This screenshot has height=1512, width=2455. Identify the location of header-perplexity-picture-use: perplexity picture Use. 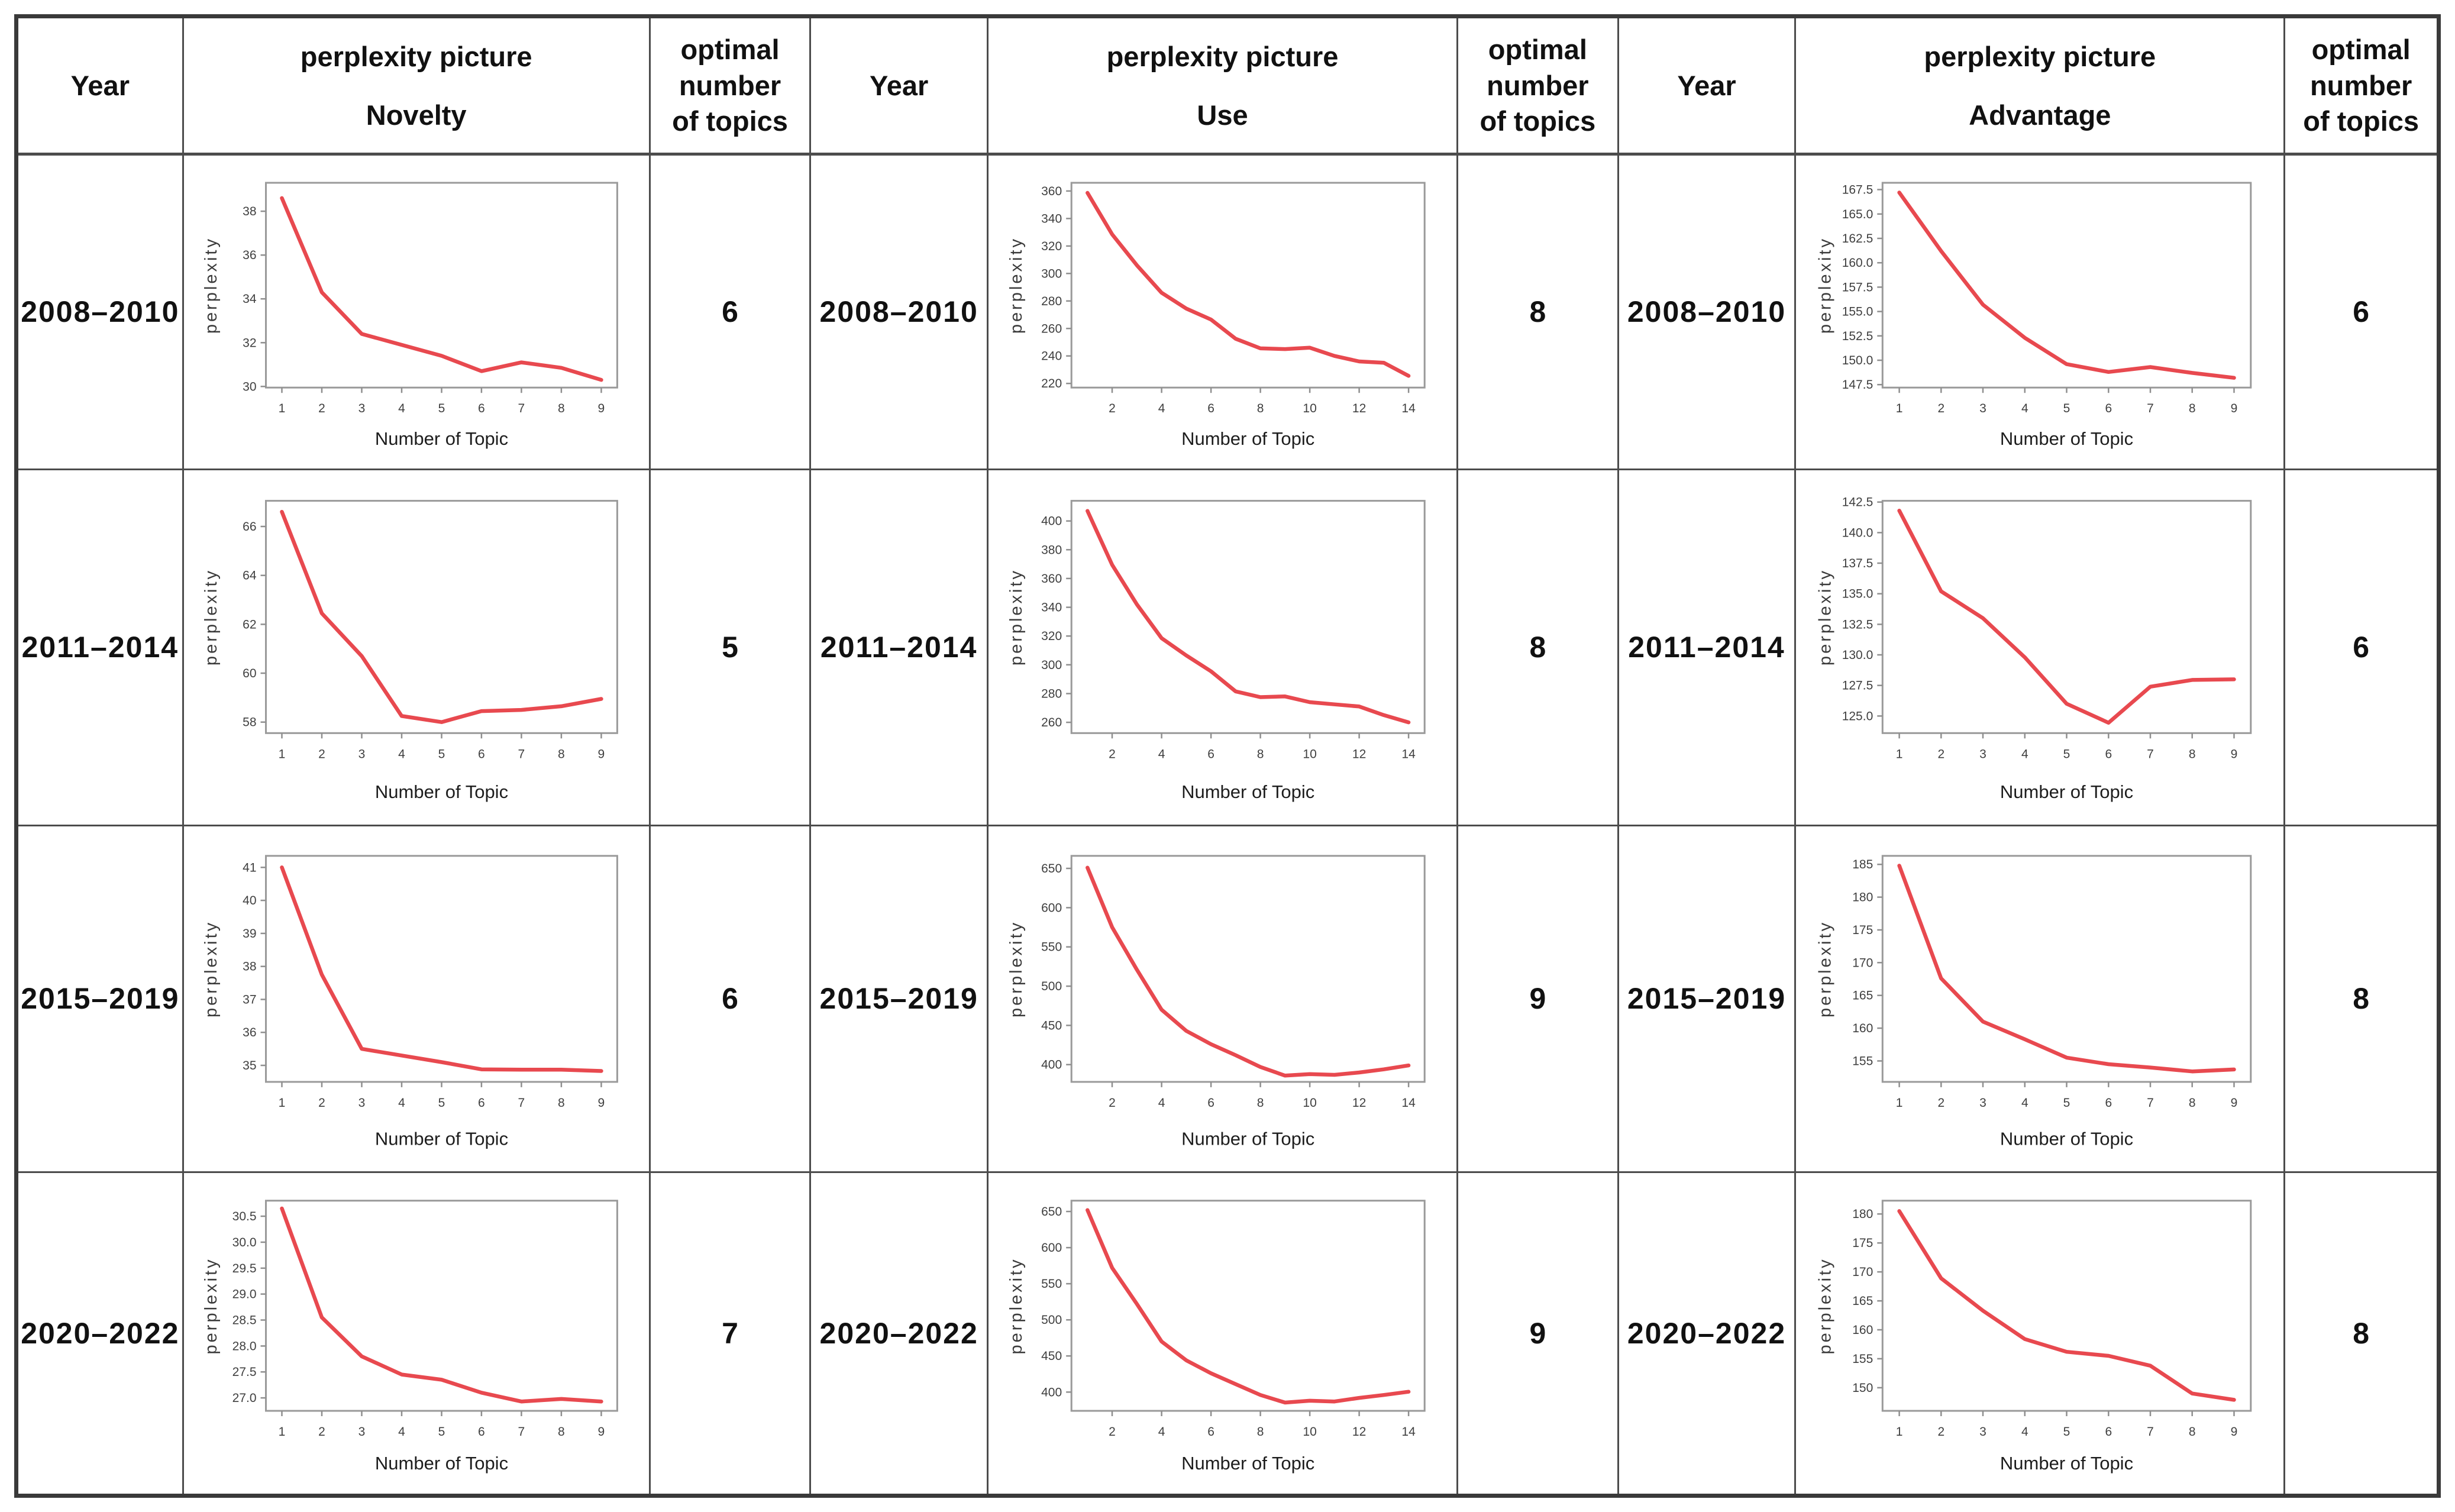
(1223, 87).